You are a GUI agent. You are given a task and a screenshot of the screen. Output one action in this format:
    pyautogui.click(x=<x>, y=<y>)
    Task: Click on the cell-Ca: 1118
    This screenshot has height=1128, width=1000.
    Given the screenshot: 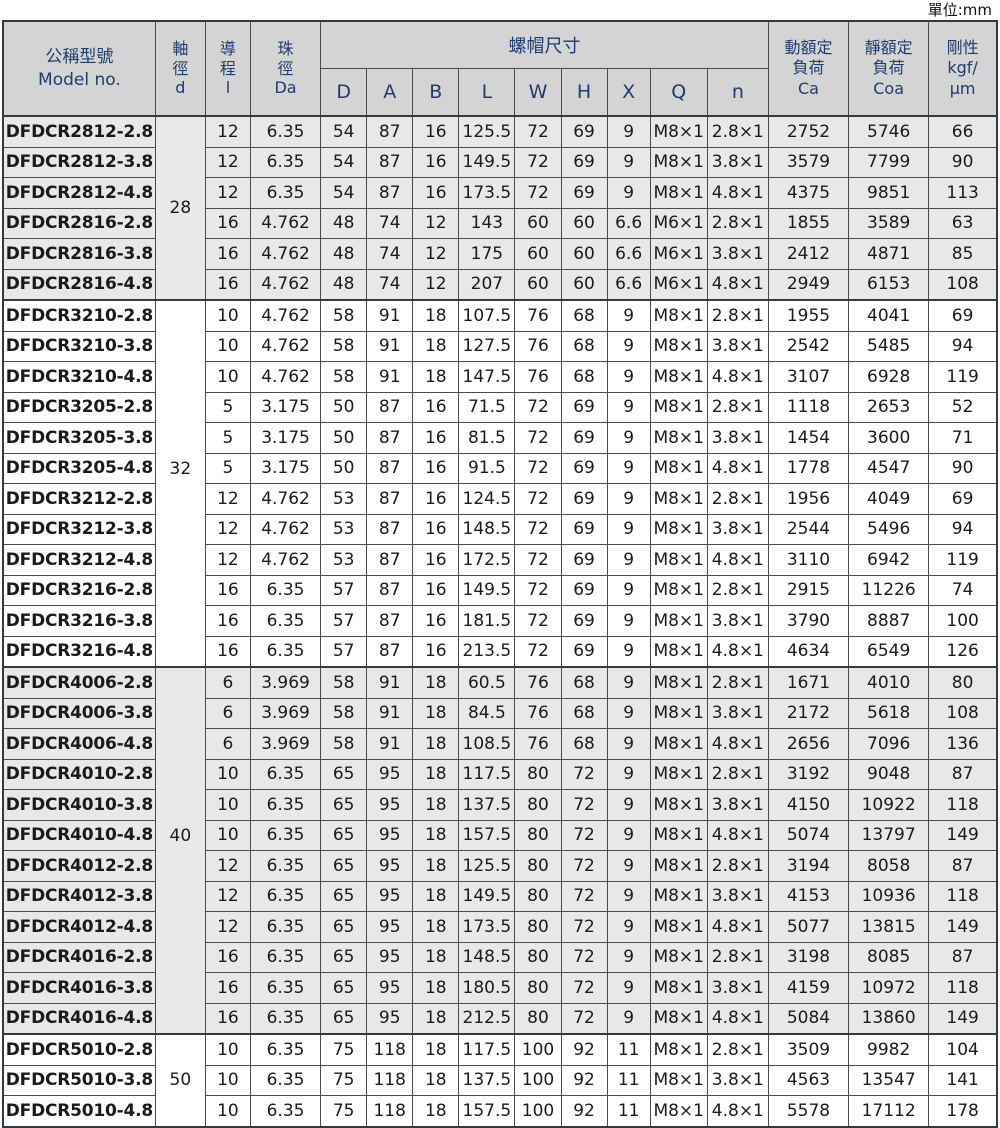 What is the action you would take?
    pyautogui.click(x=808, y=407)
    